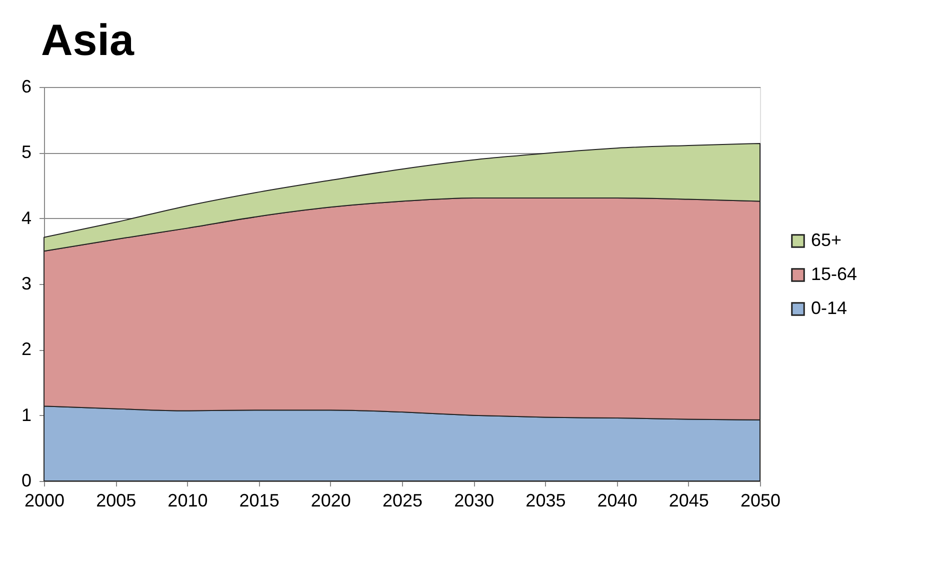 The width and height of the screenshot is (947, 572). What do you see at coordinates (26, 349) in the screenshot?
I see `y-tick-label: 2` at bounding box center [26, 349].